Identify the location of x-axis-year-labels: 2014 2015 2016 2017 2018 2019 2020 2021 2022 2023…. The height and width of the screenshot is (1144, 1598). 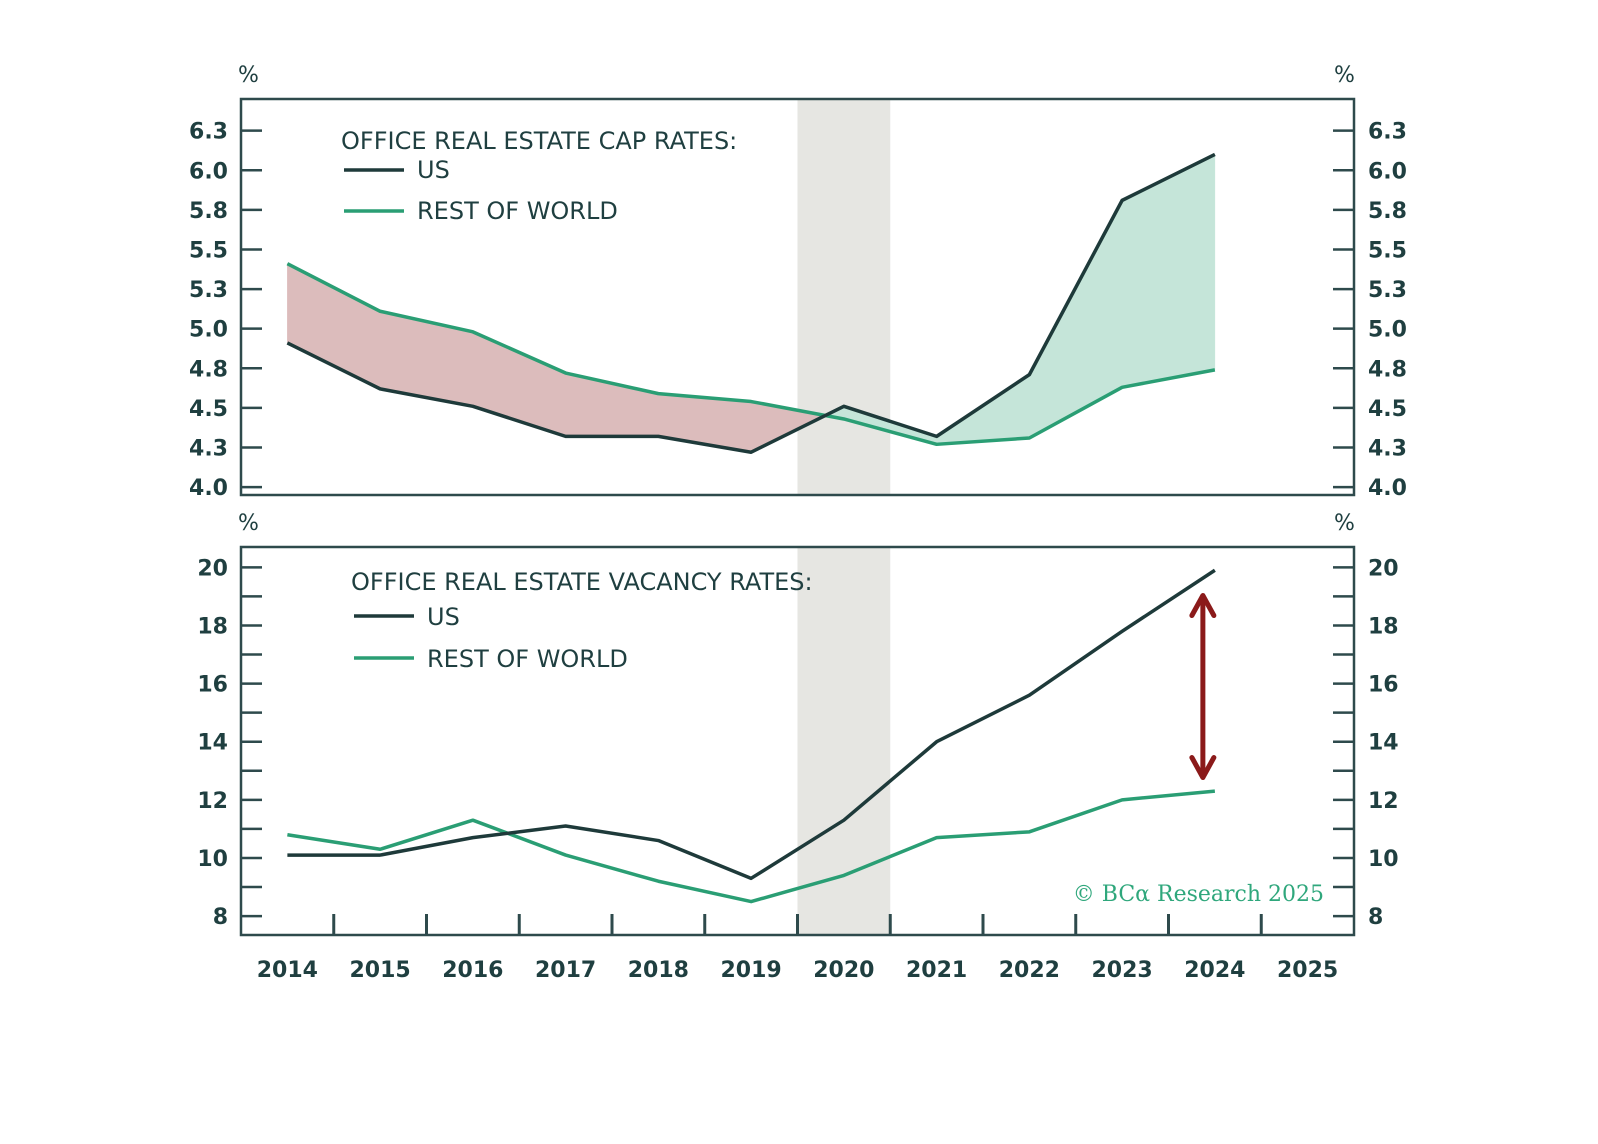
(797, 970).